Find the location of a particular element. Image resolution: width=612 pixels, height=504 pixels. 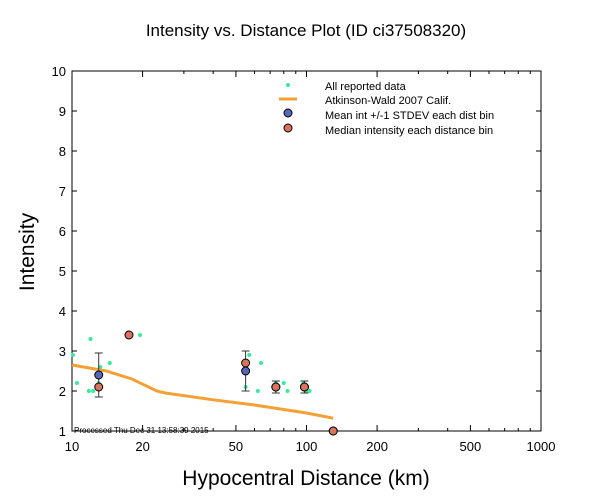

y-tick-label: 10 is located at coordinates (59, 71).